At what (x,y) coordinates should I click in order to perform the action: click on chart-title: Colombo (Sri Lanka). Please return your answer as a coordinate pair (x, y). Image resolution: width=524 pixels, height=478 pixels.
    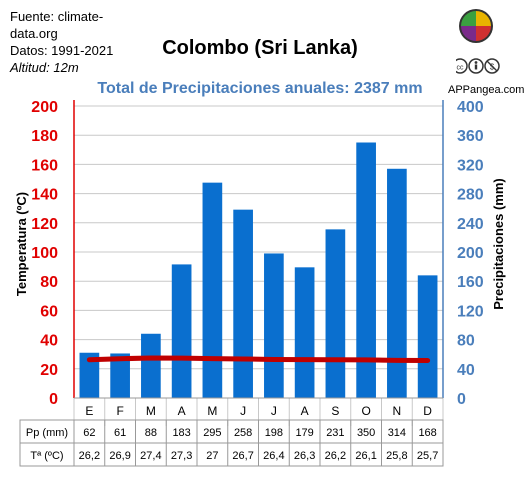
    Looking at the image, I should click on (260, 48).